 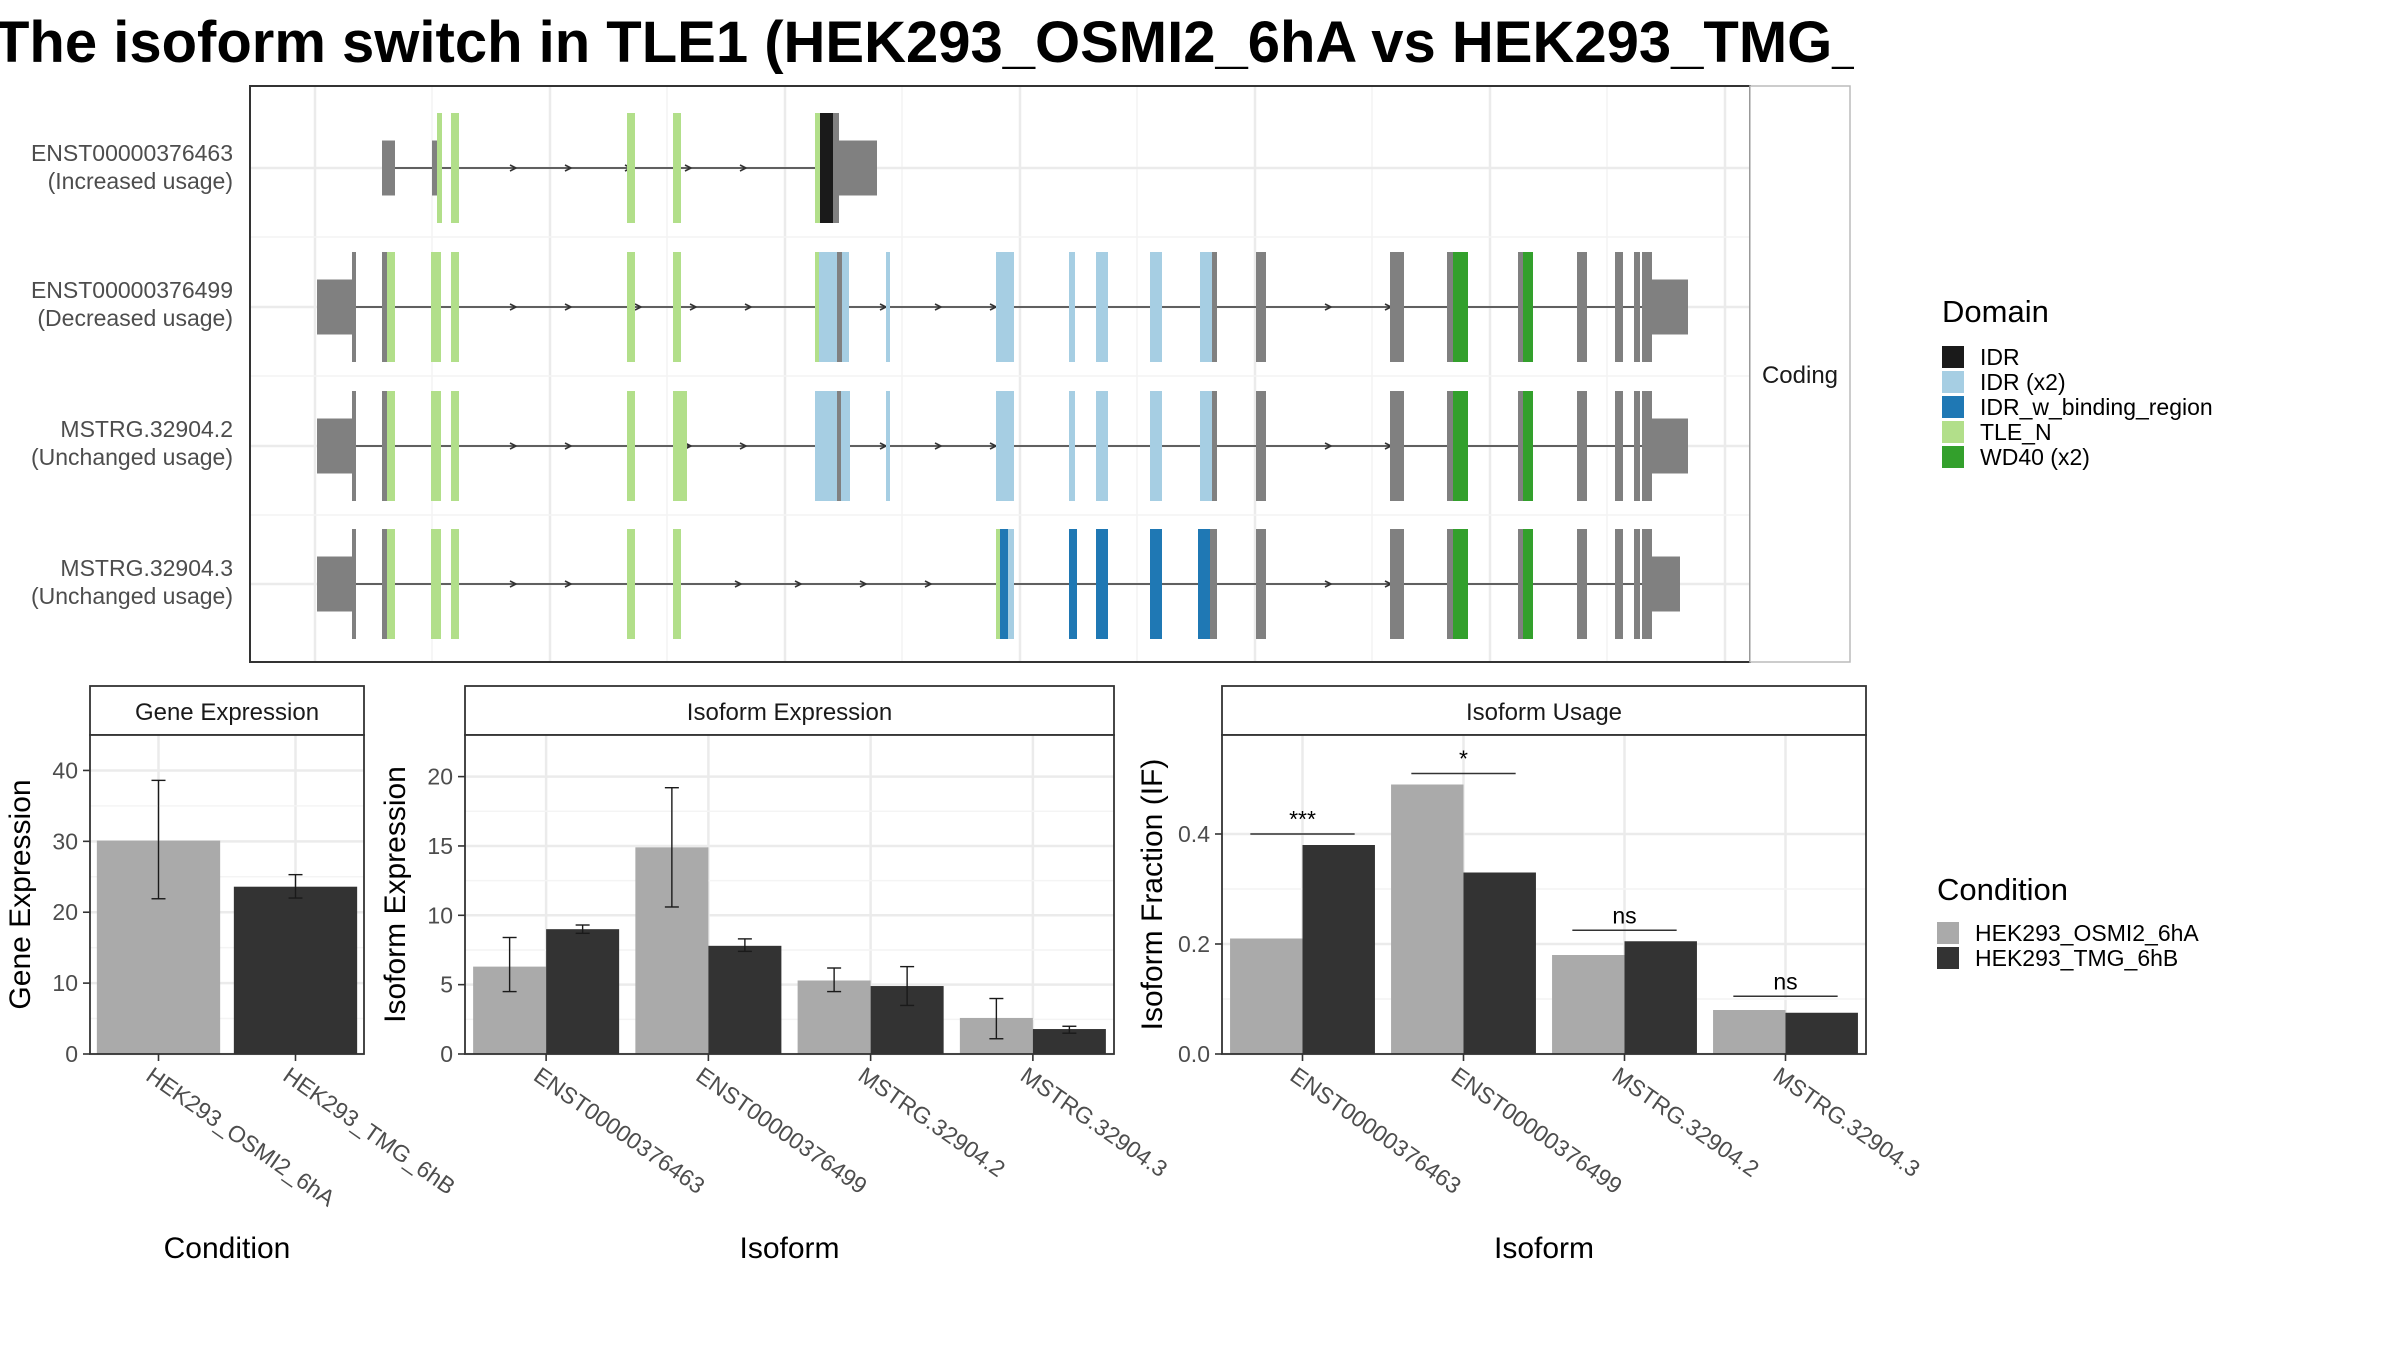 I want to click on legend-label: HEK293_TMG_6hB, so click(x=2076, y=958).